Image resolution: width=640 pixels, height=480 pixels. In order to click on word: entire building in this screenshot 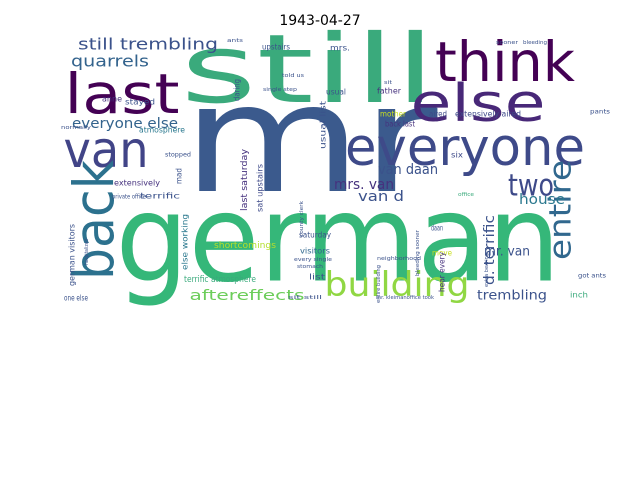, I will do `click(379, 284)`.